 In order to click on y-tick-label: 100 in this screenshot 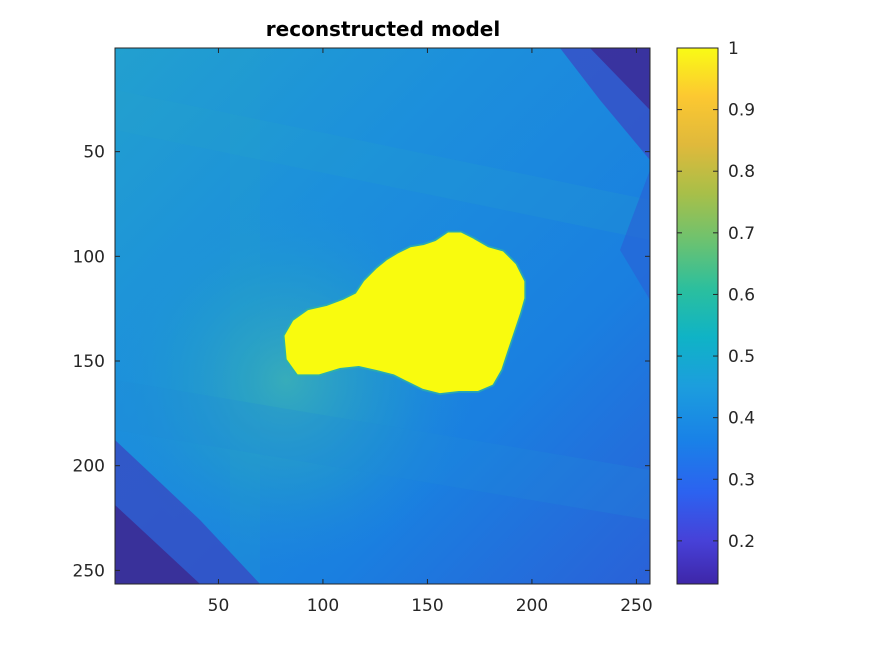, I will do `click(89, 257)`.